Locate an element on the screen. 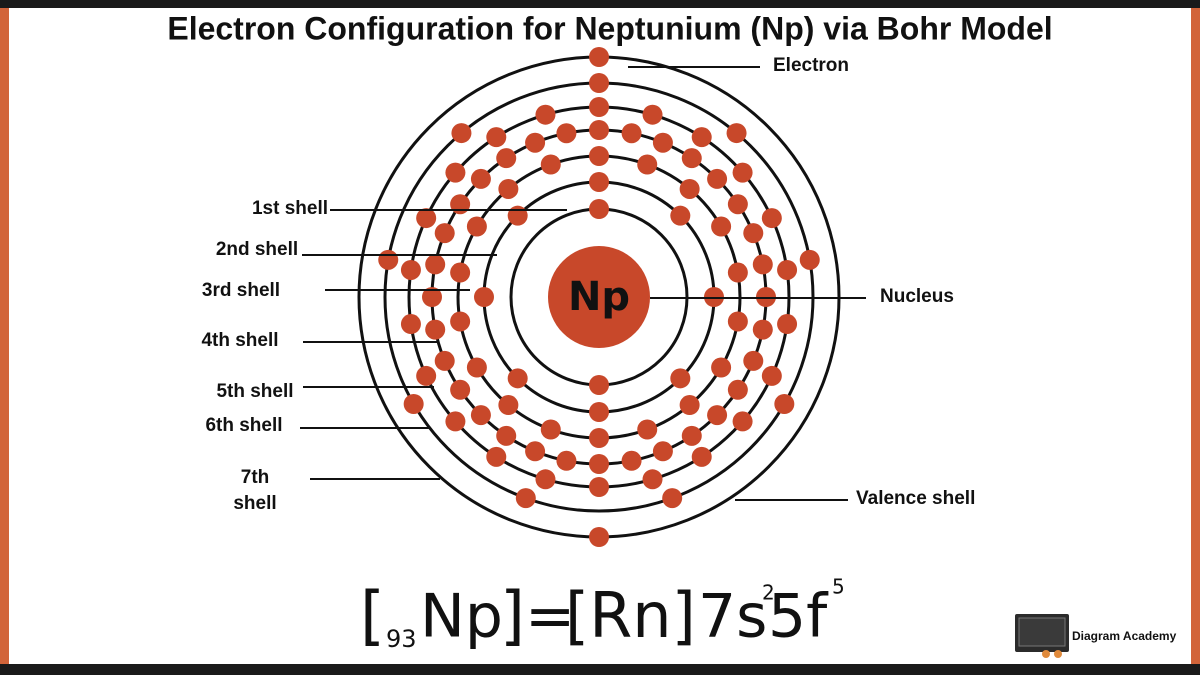  formula-part: [Rn] is located at coordinates (630, 615).